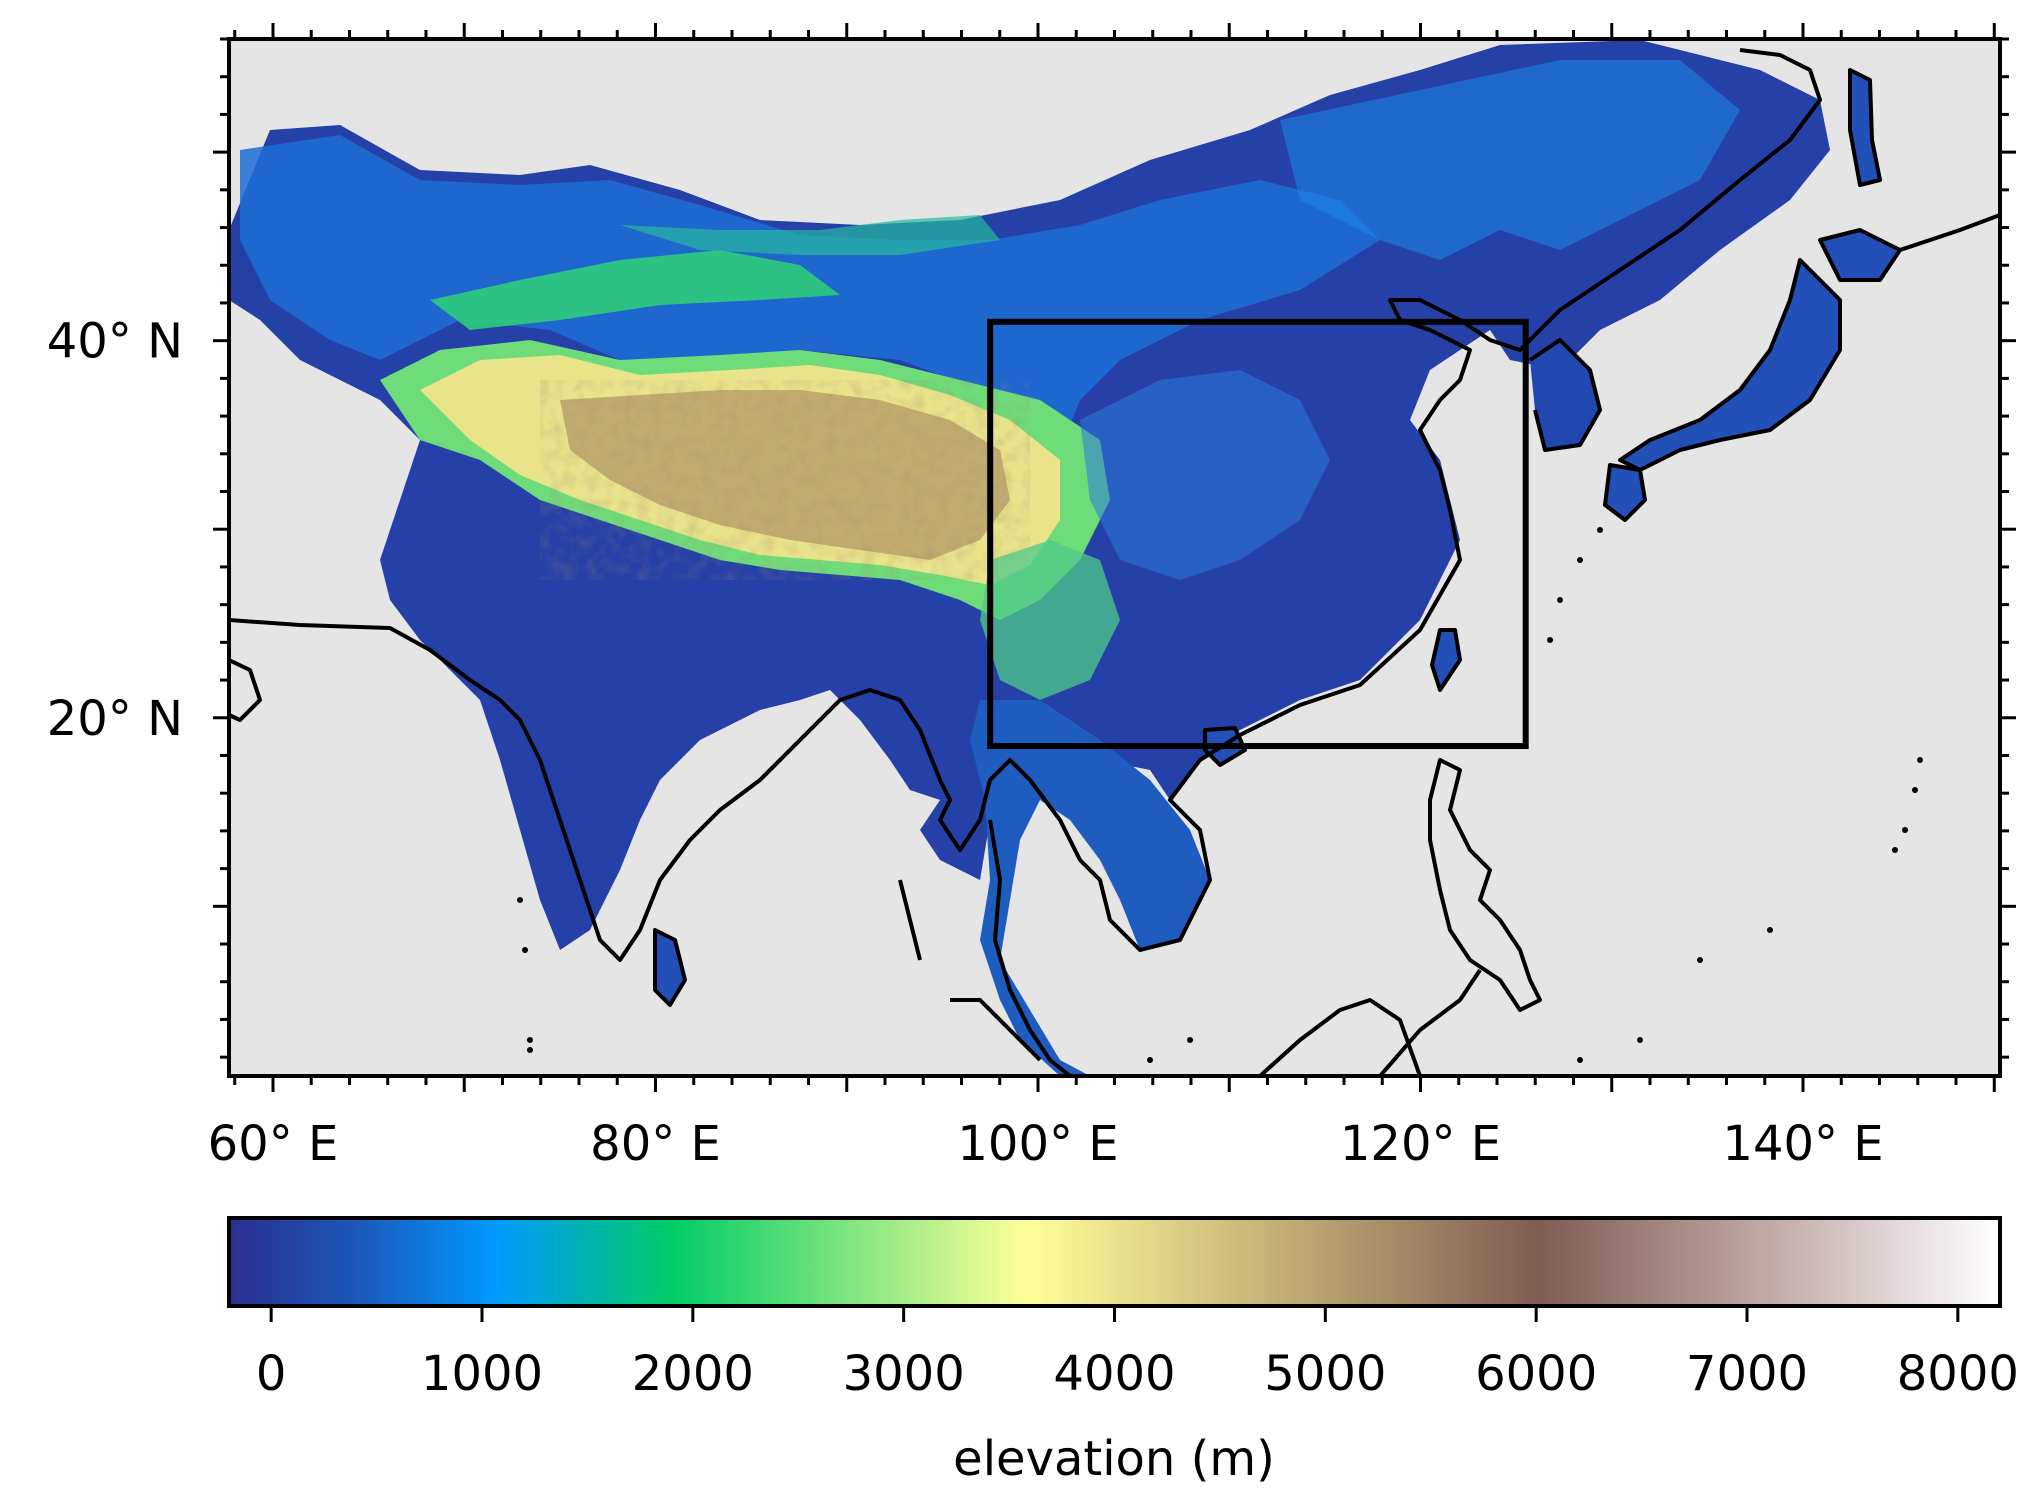 The height and width of the screenshot is (1495, 2031). I want to click on colorbar-tick-label: 3000, so click(904, 1374).